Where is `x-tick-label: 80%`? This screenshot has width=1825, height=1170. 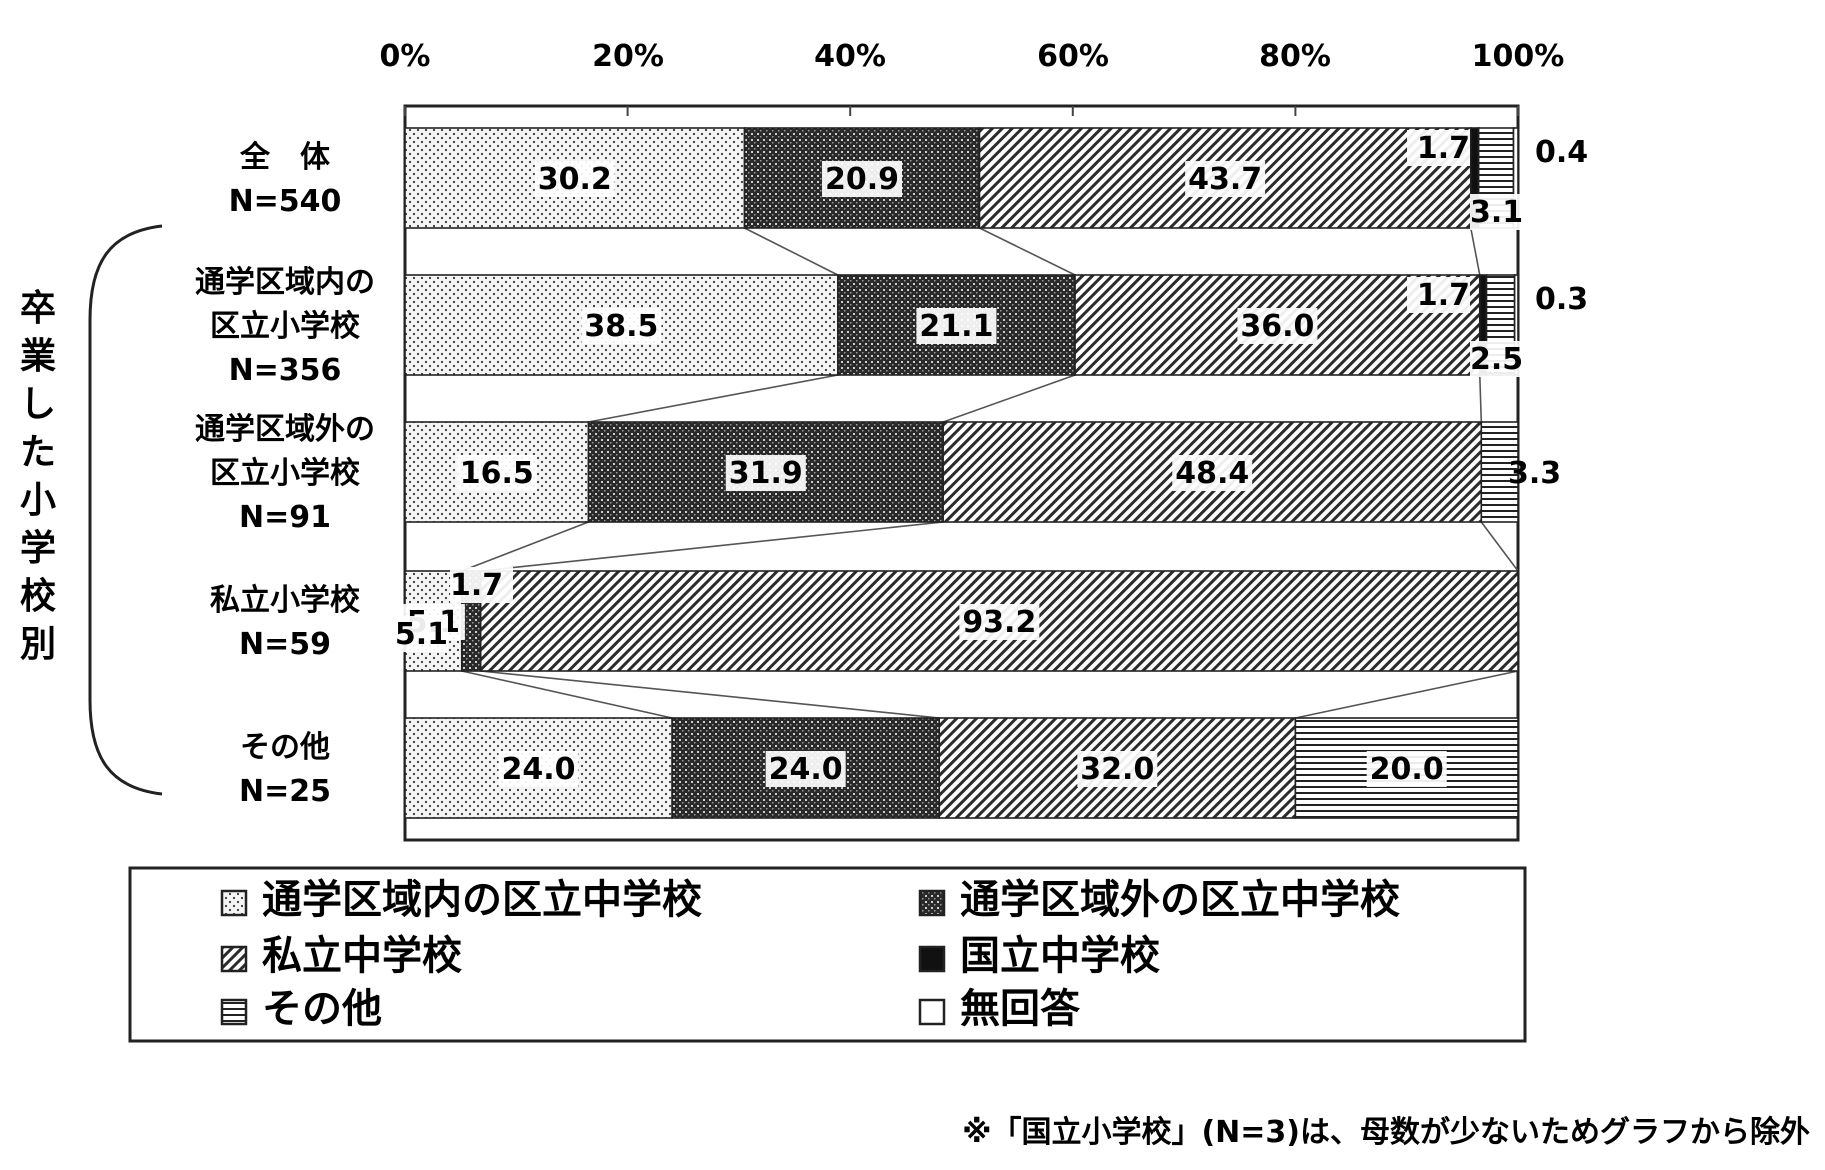 x-tick-label: 80% is located at coordinates (1295, 56).